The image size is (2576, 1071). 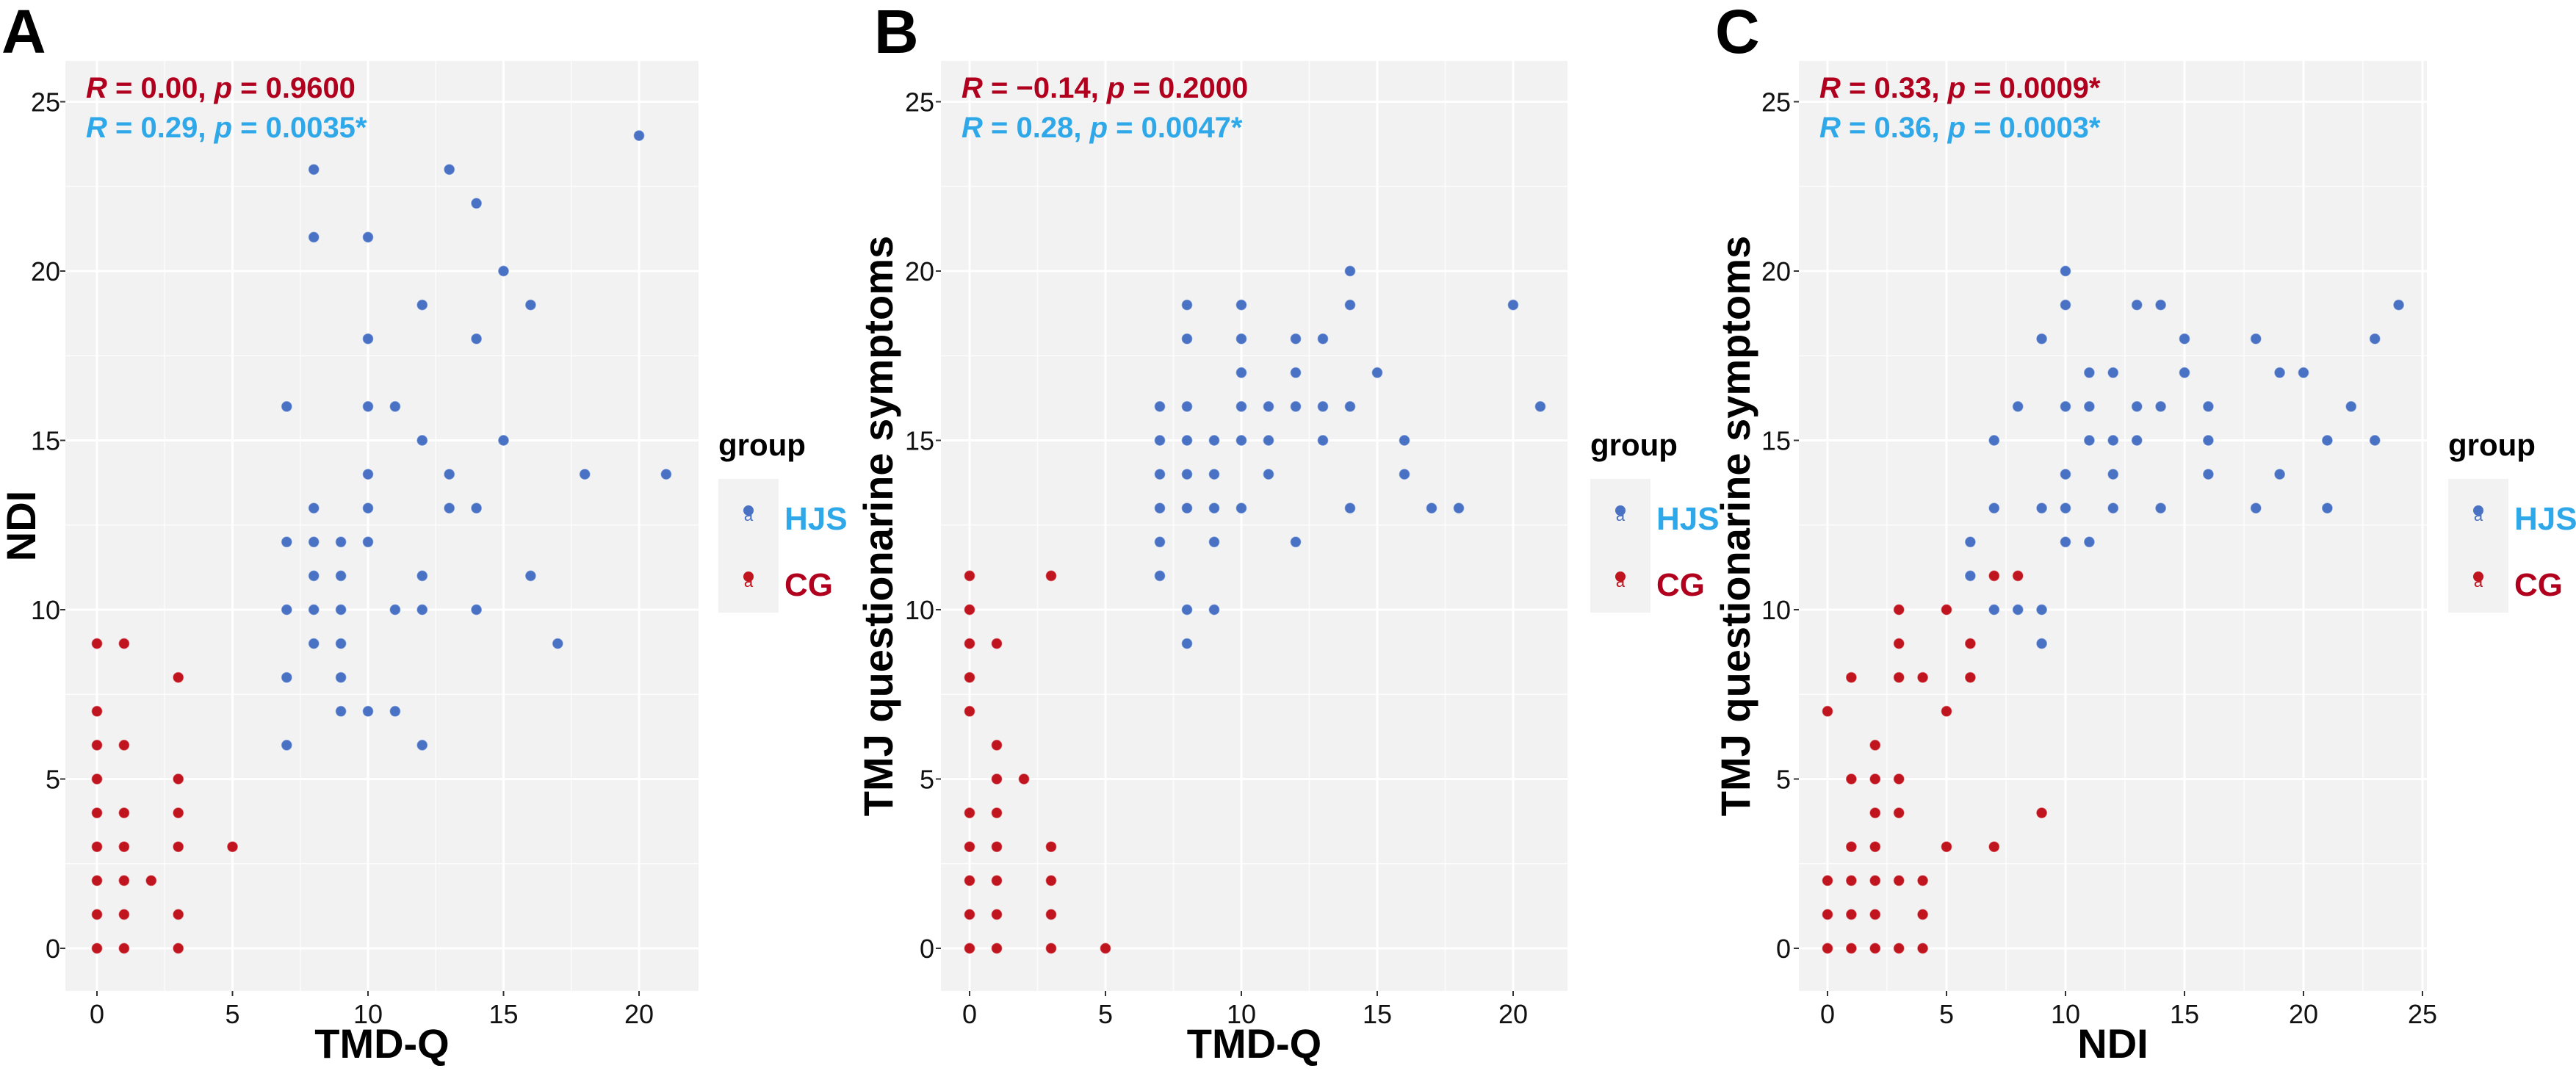 I want to click on annotation-r-value: = 0.28,, so click(x=1036, y=128).